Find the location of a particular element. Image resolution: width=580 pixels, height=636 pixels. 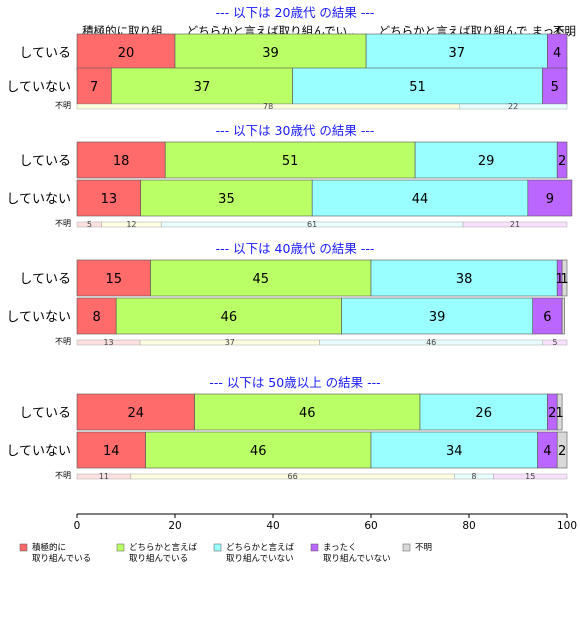

share-value-label: 37 is located at coordinates (230, 342).